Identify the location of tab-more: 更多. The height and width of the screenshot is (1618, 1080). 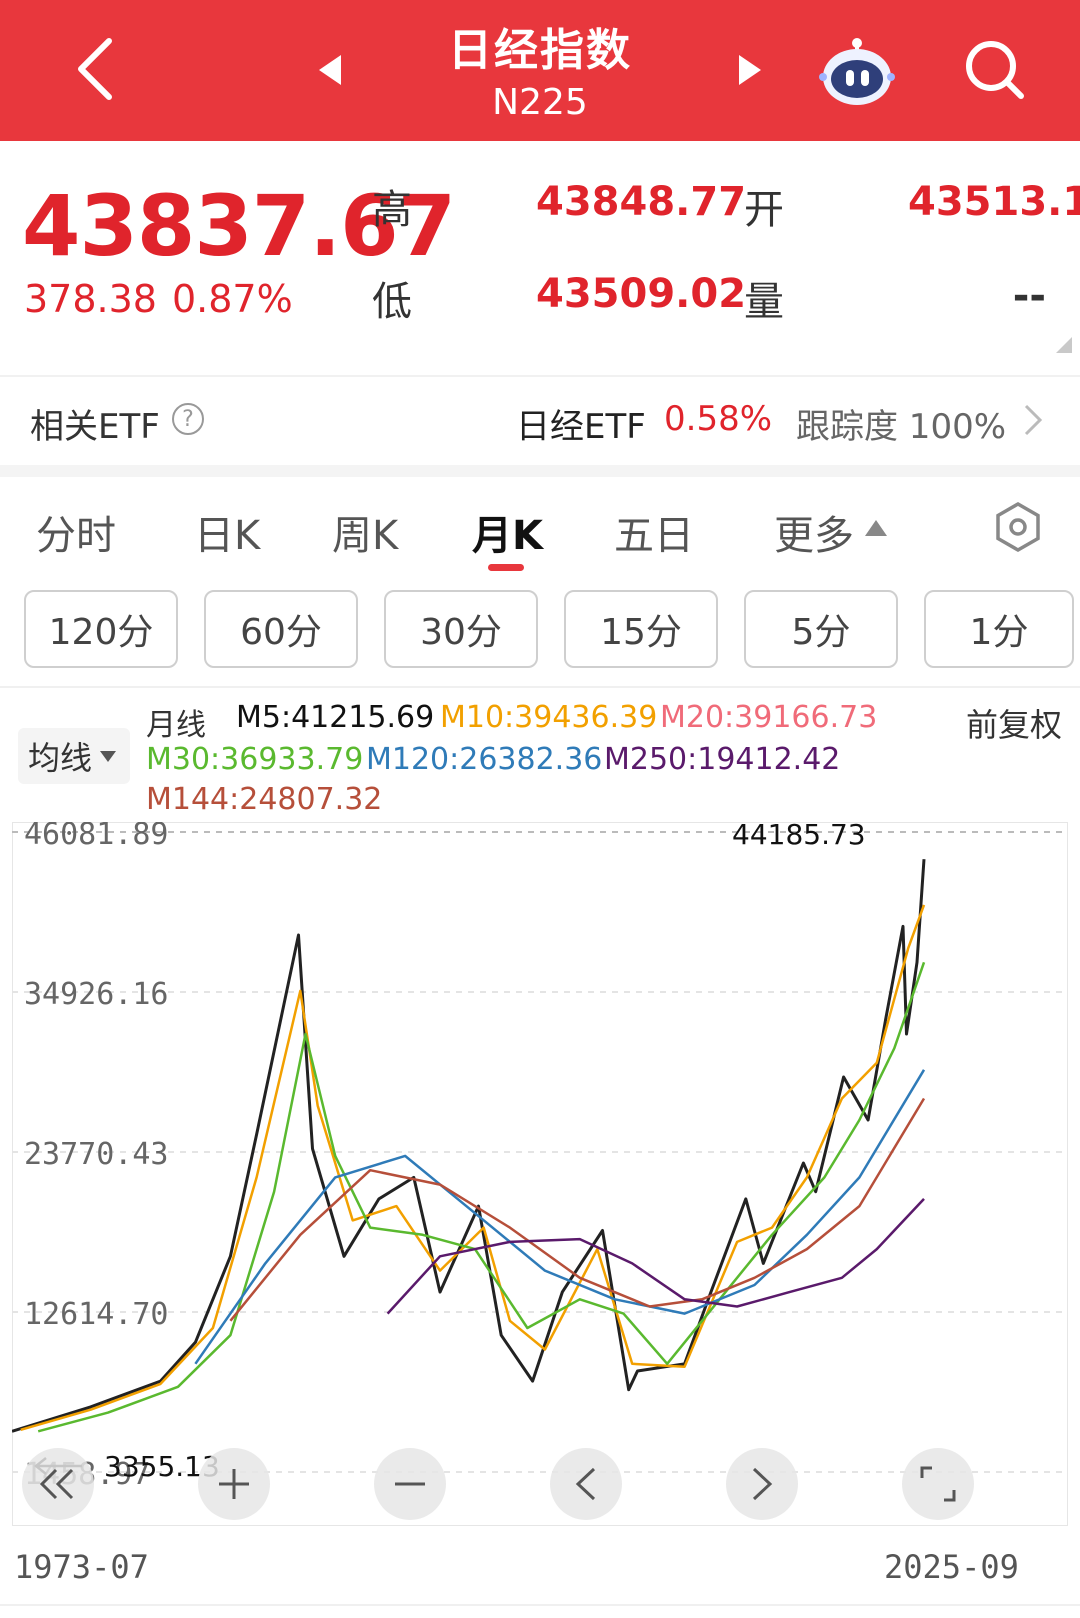
(814, 536).